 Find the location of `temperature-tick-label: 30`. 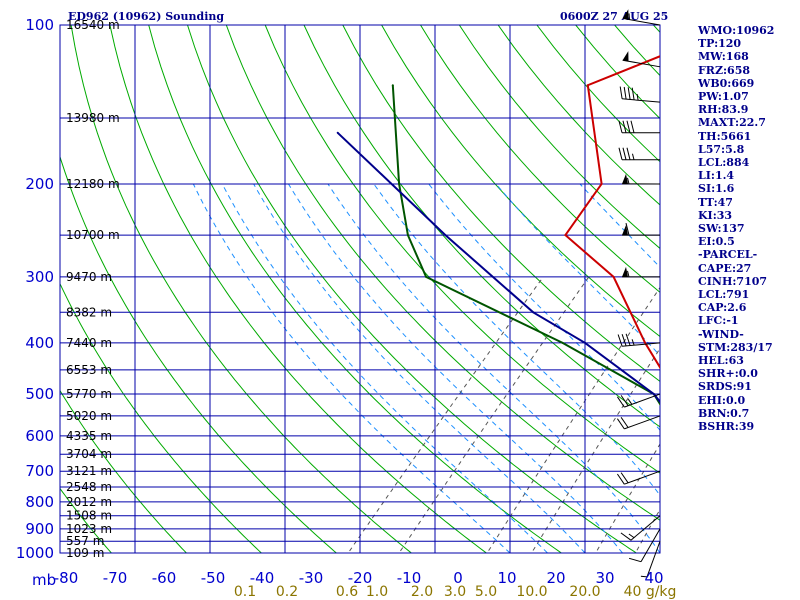

temperature-tick-label: 30 is located at coordinates (604, 578).